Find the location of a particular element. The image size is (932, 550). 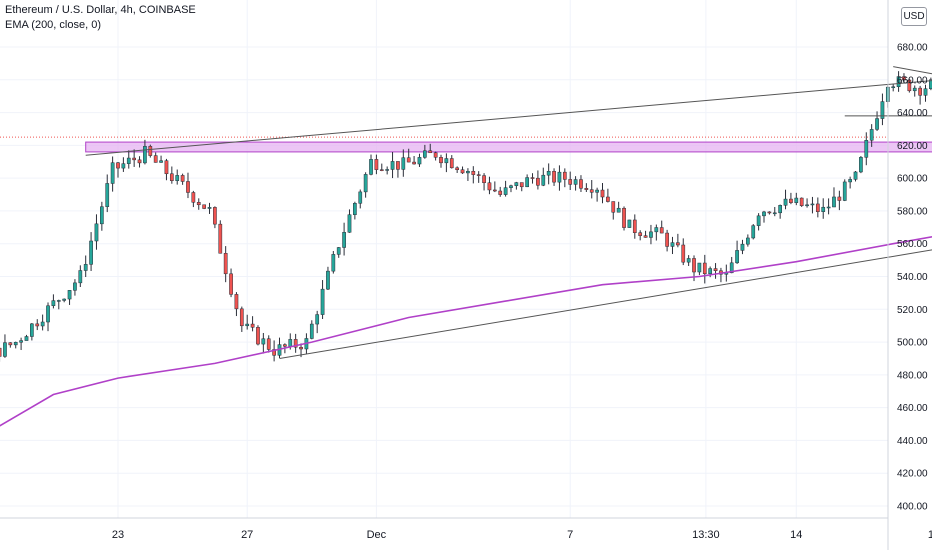

x-tick-label: 27 is located at coordinates (247, 535).